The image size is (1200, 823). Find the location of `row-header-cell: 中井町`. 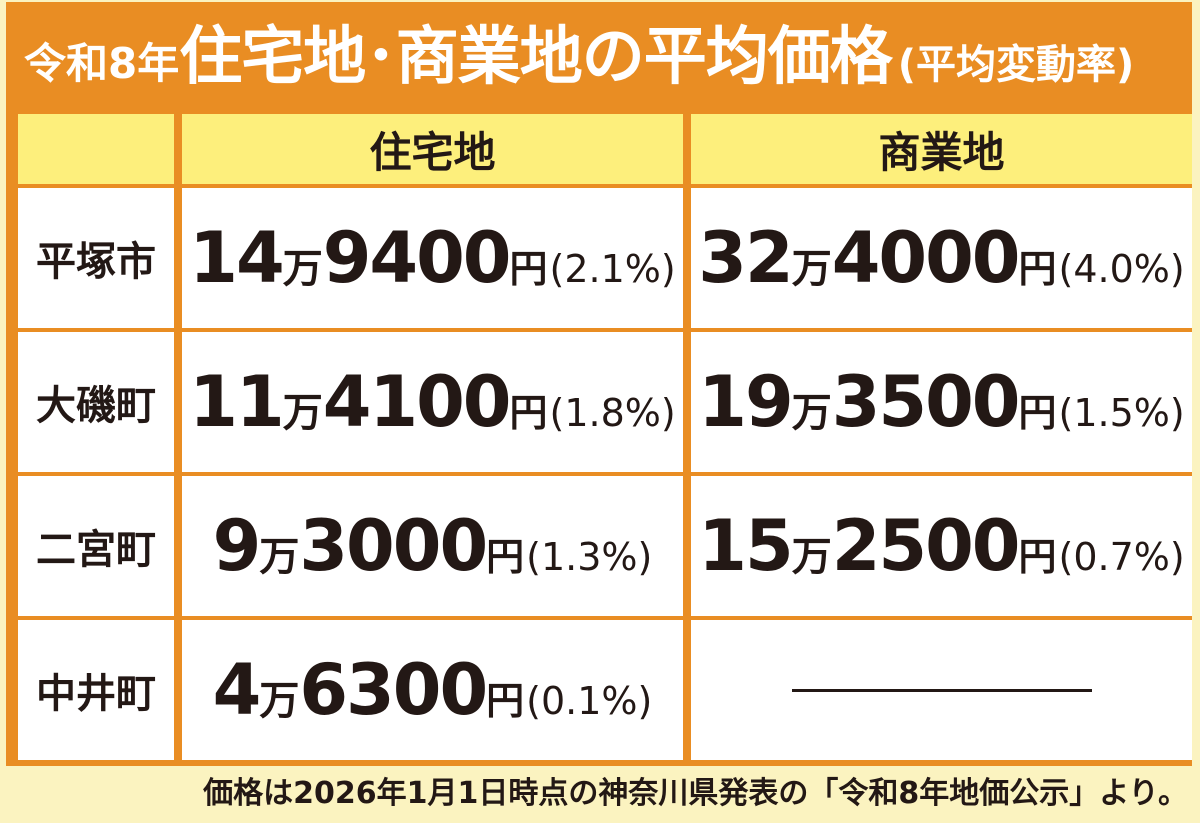

row-header-cell: 中井町 is located at coordinates (96, 690).